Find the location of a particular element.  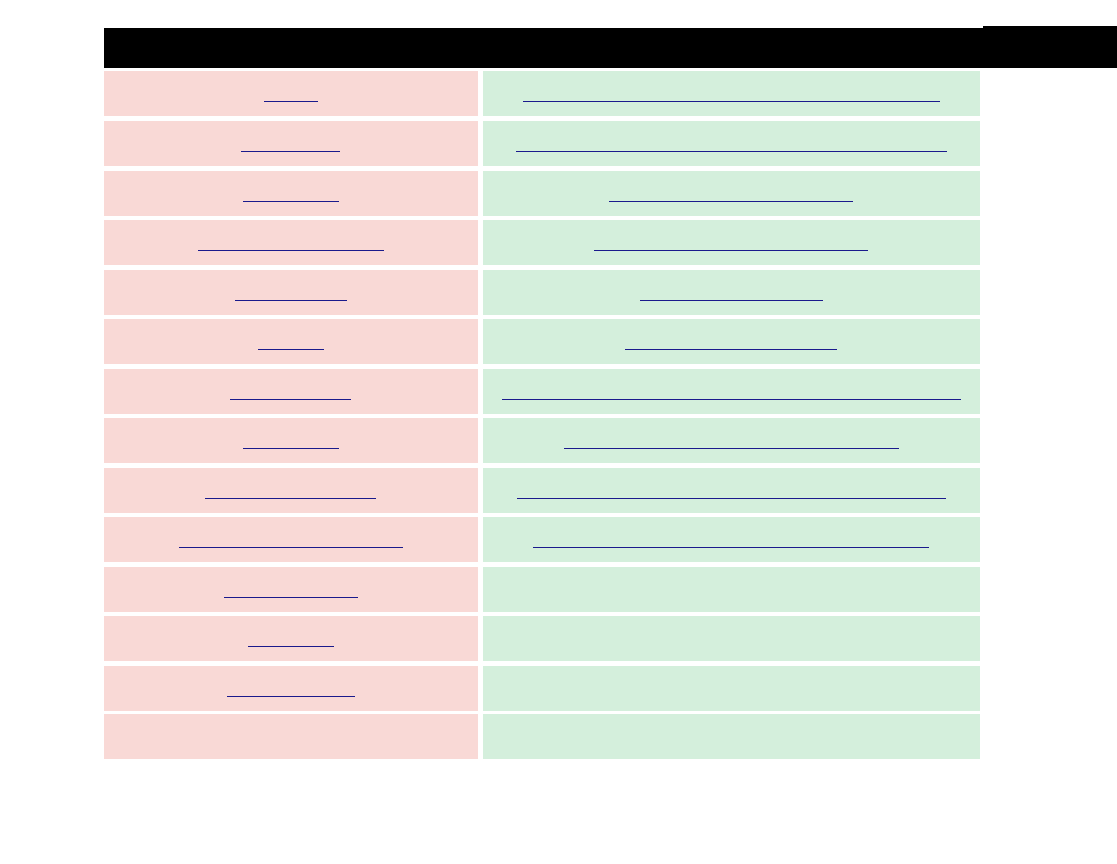

header-bar is located at coordinates (544, 48).